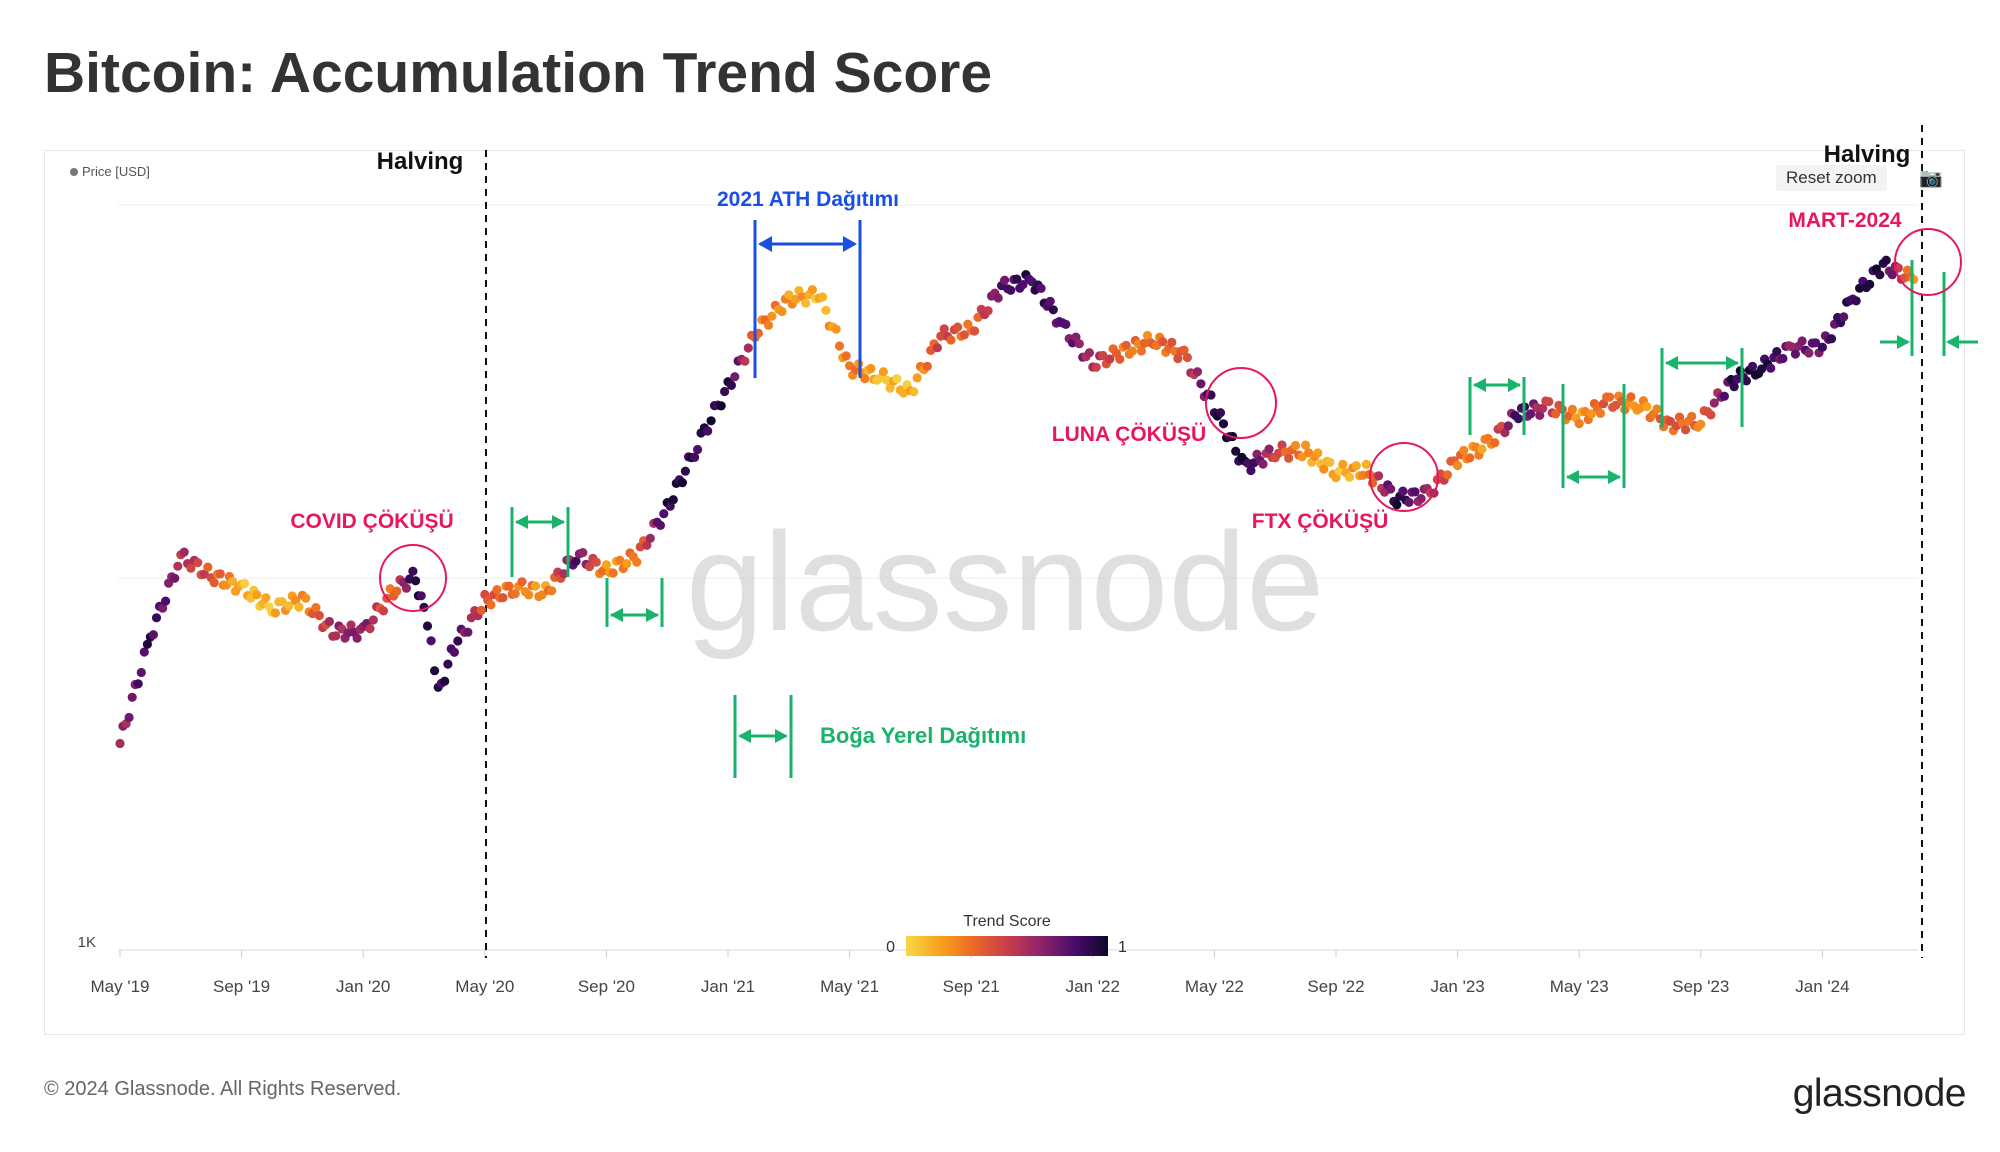 The image size is (2000, 1152). I want to click on x-tick-label: Jan '23, so click(1457, 986).